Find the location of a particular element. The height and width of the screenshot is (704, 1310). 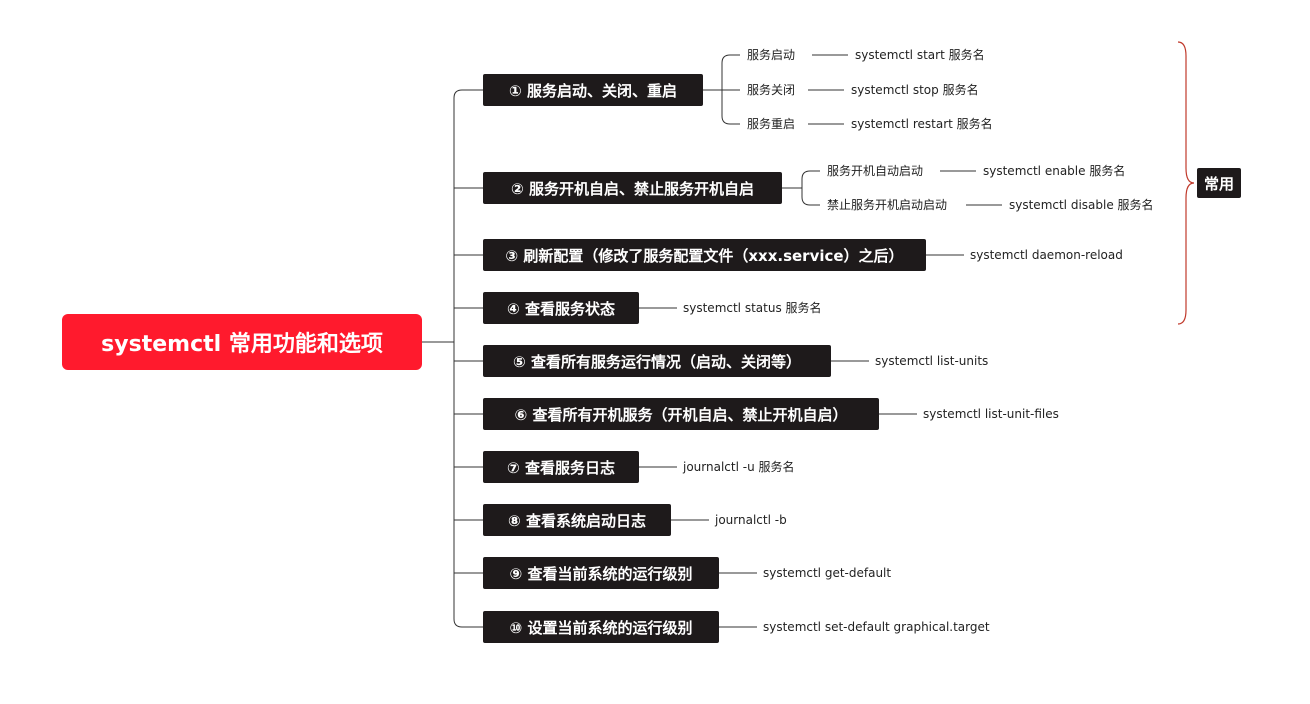

command-text: systemctl restart 服务名 is located at coordinates (922, 124).